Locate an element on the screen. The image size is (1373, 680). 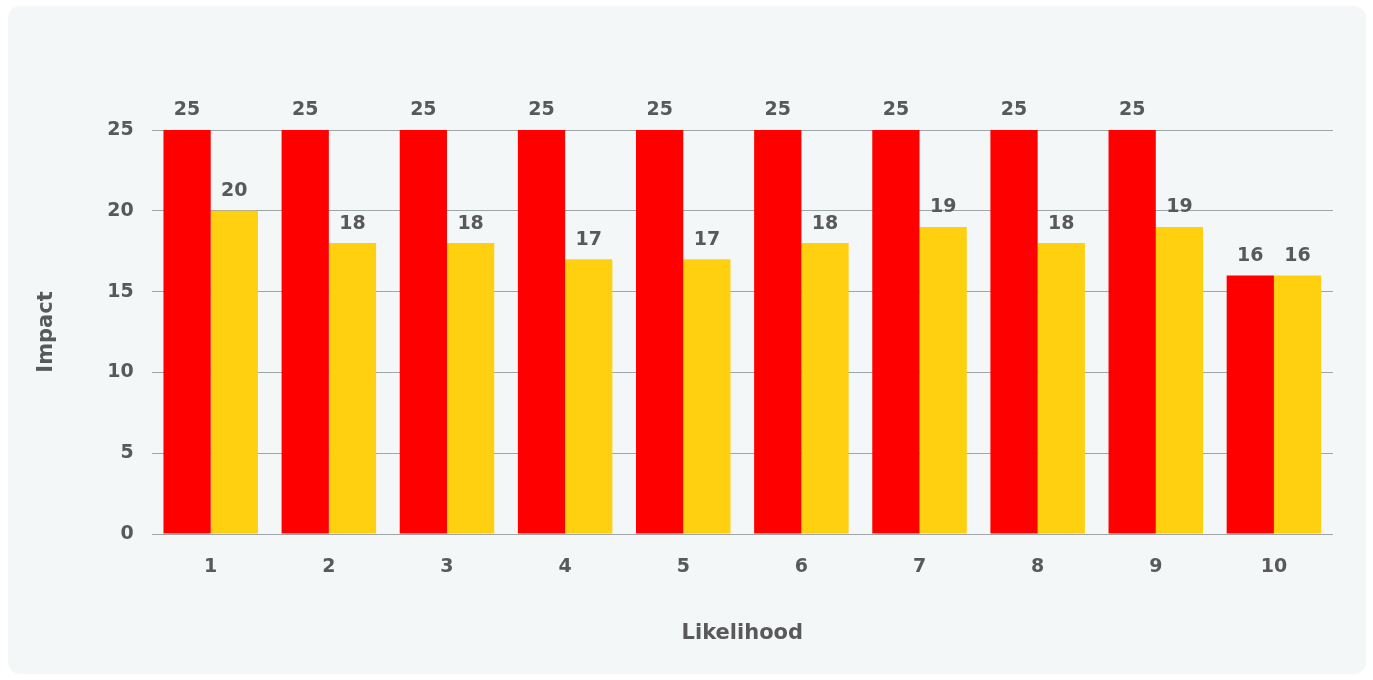
y-tick-label: 5 is located at coordinates (127, 451).